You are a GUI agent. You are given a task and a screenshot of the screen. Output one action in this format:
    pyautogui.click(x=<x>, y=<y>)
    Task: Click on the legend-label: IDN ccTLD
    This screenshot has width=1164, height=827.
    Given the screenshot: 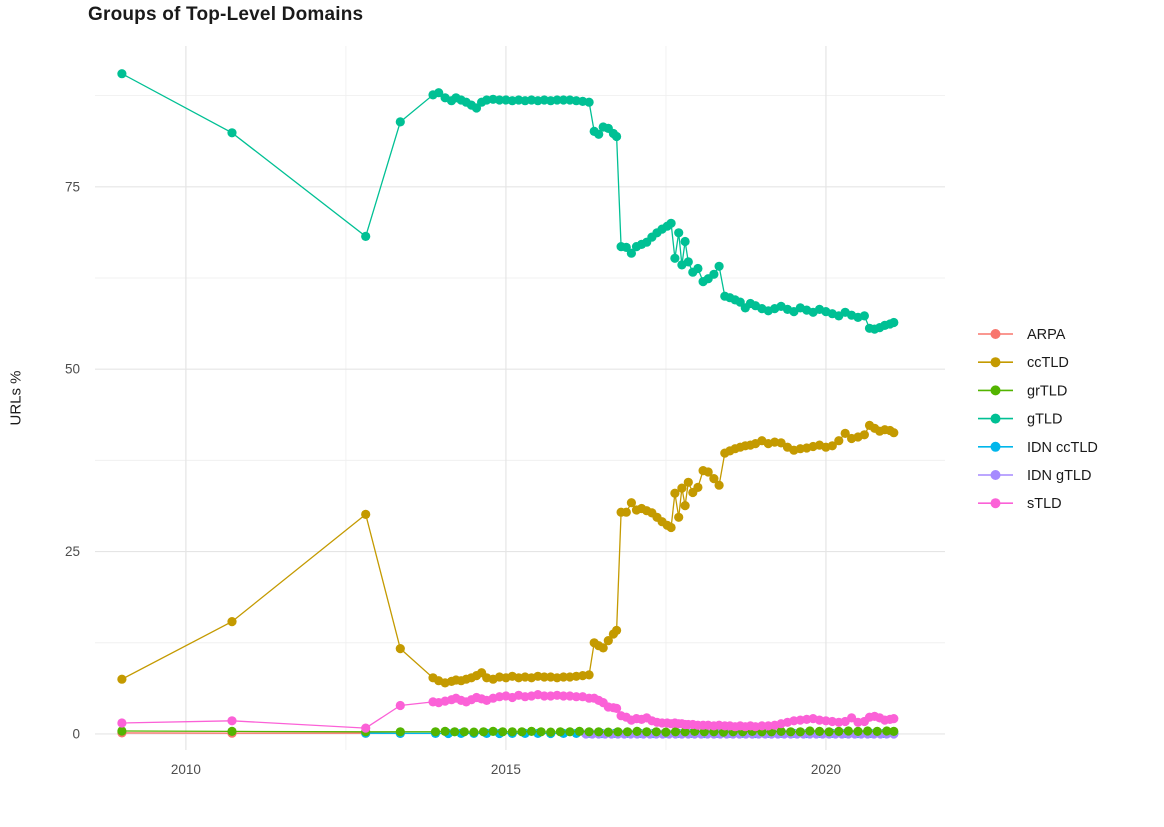 What is the action you would take?
    pyautogui.click(x=1062, y=448)
    